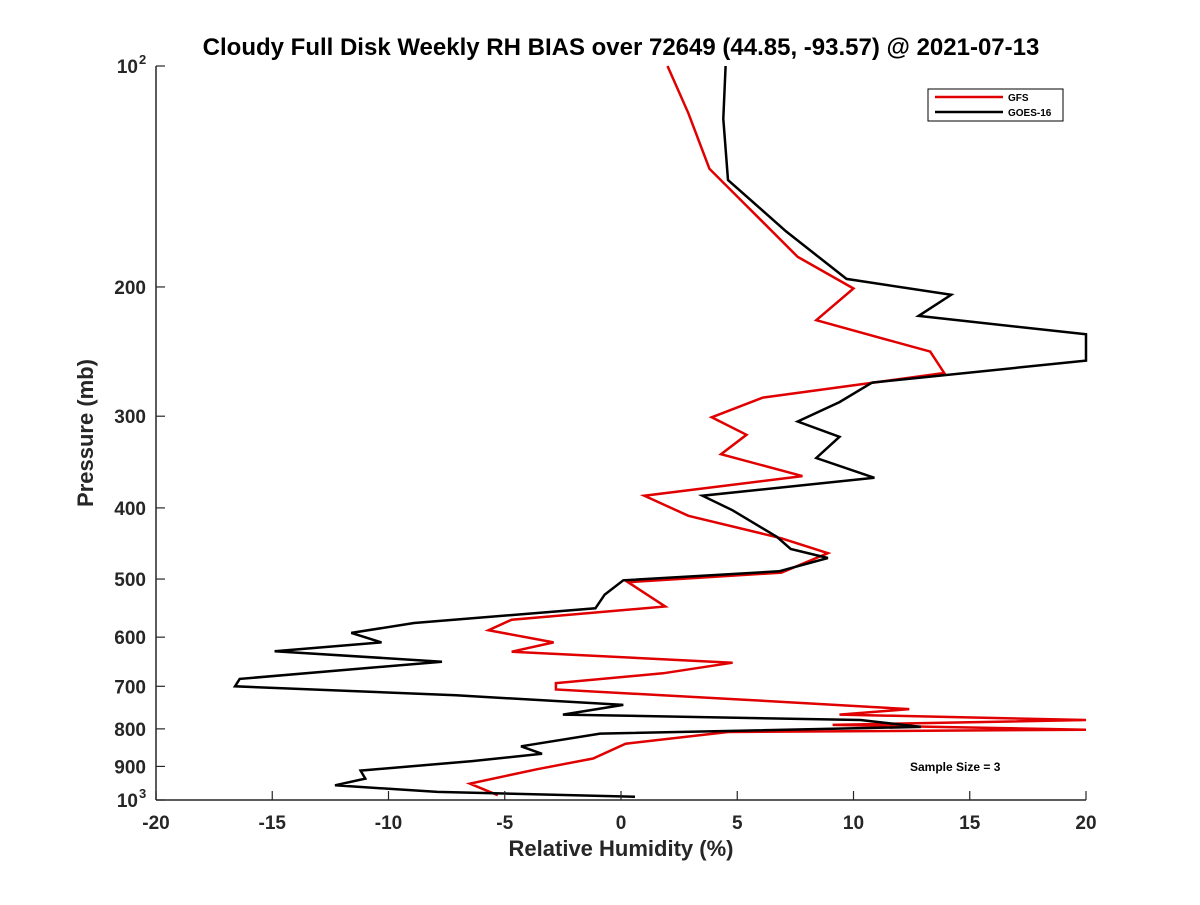 This screenshot has width=1200, height=905. I want to click on y-tick-label: 300, so click(130, 417).